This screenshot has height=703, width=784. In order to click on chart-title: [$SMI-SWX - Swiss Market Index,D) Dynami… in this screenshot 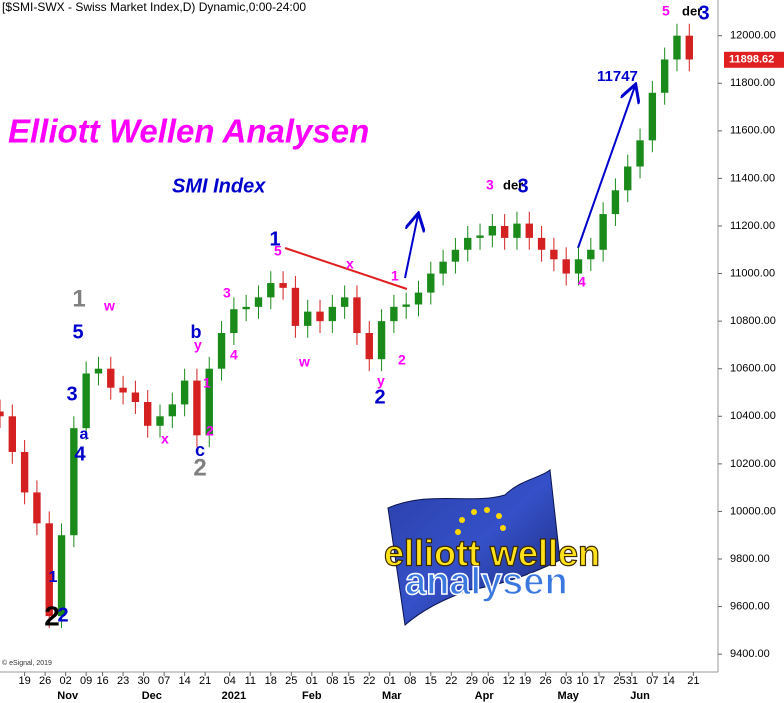, I will do `click(154, 7)`.